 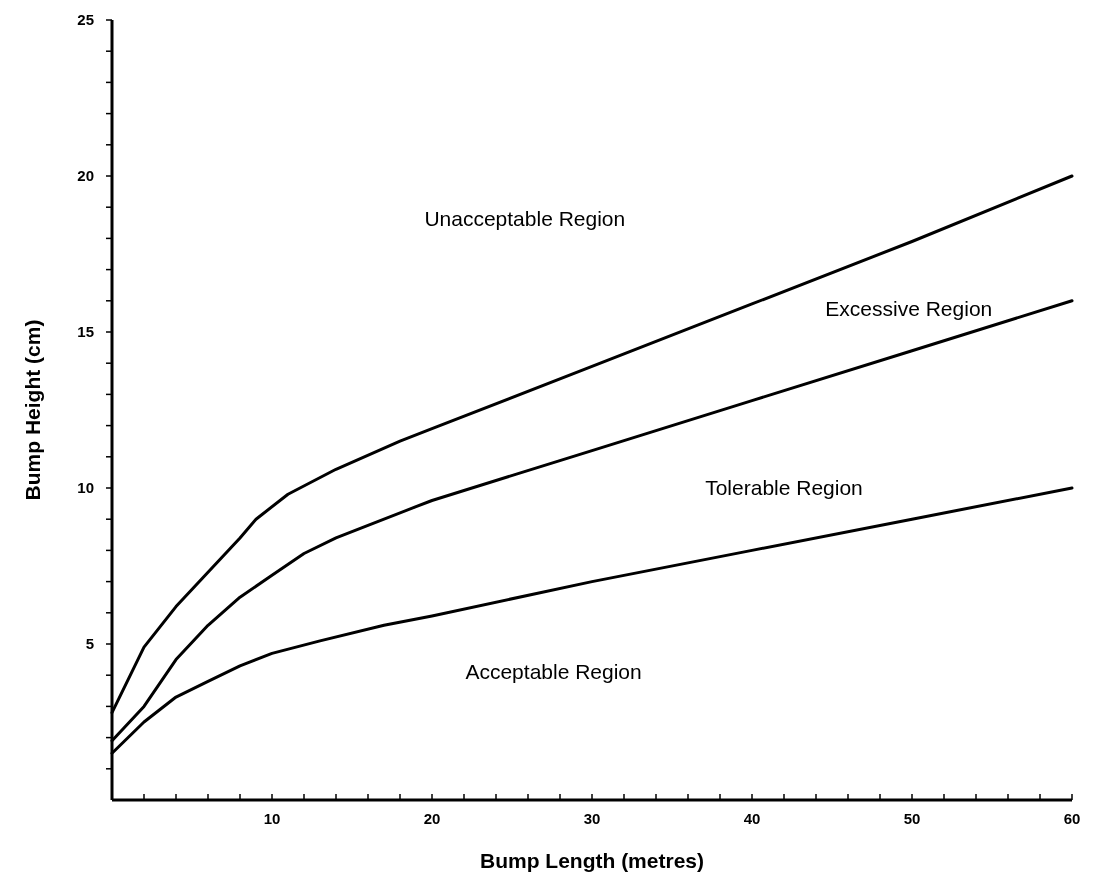 I want to click on y-tick-label: 25, so click(x=85, y=20).